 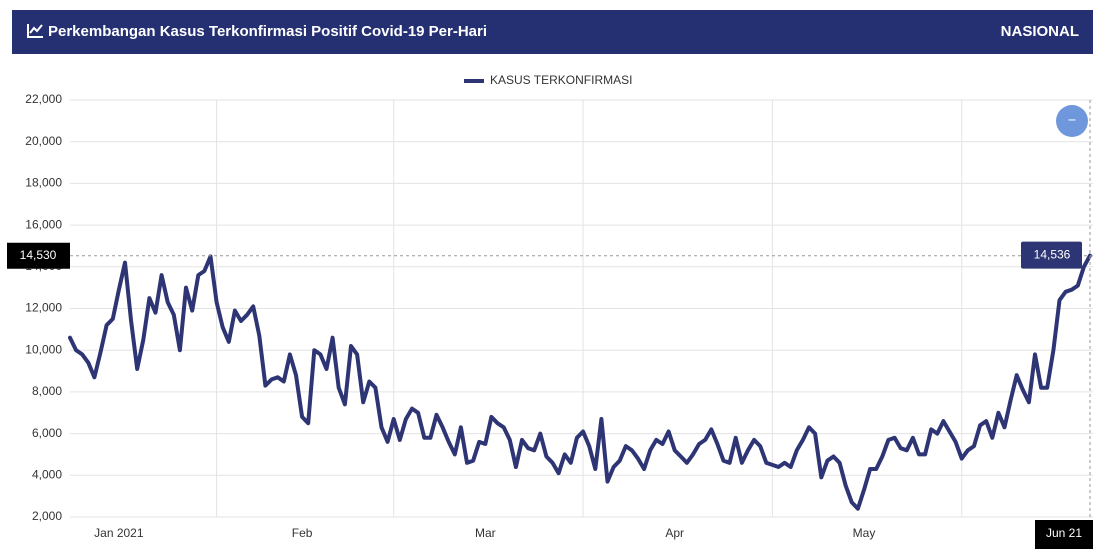 What do you see at coordinates (674, 533) in the screenshot?
I see `x-tick-label: Apr` at bounding box center [674, 533].